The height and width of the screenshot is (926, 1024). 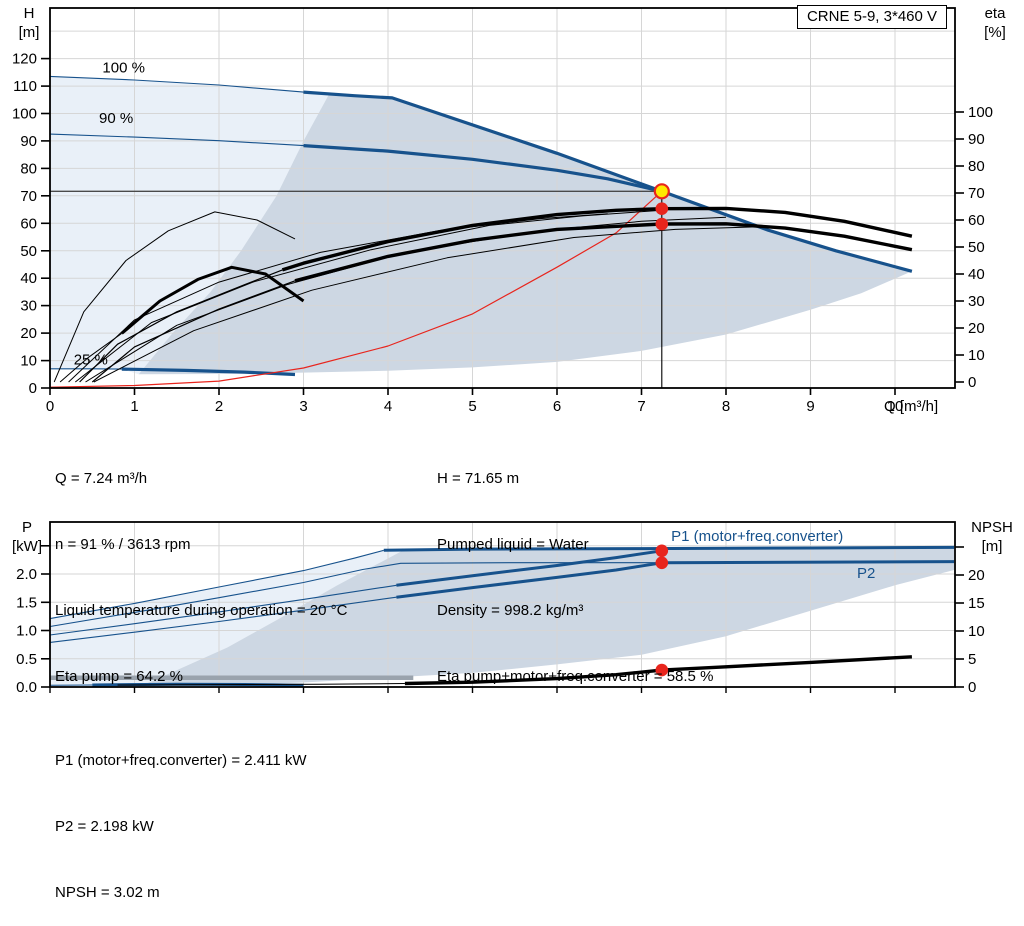 What do you see at coordinates (995, 23) in the screenshot?
I see `eta-axis-label: eta [%]` at bounding box center [995, 23].